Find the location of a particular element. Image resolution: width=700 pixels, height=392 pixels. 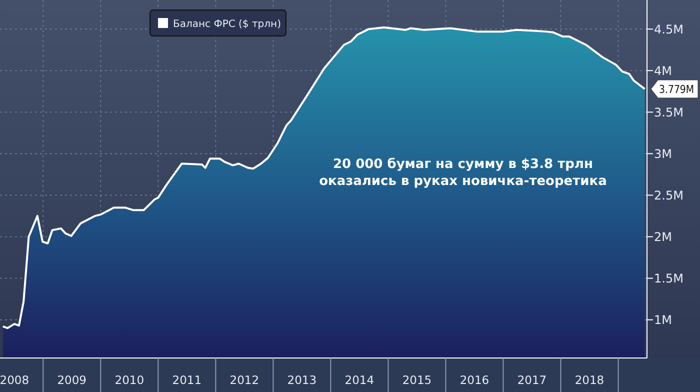

data-label: 3.779M is located at coordinates (679, 89).